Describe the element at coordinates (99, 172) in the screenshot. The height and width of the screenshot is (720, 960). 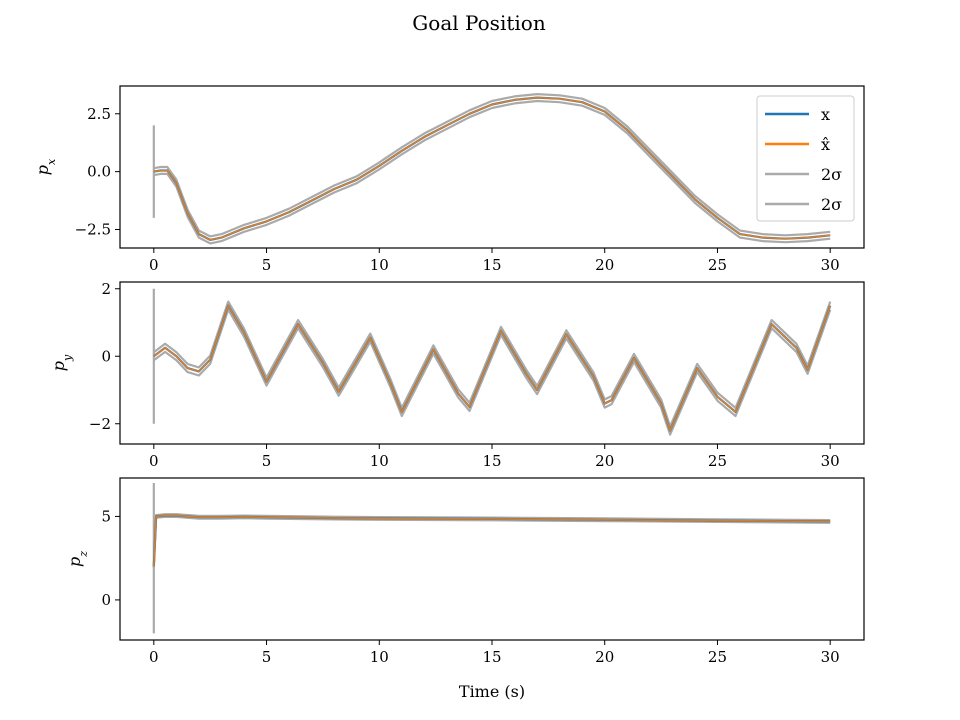
I see `y-tick-label: 0.0` at that location.